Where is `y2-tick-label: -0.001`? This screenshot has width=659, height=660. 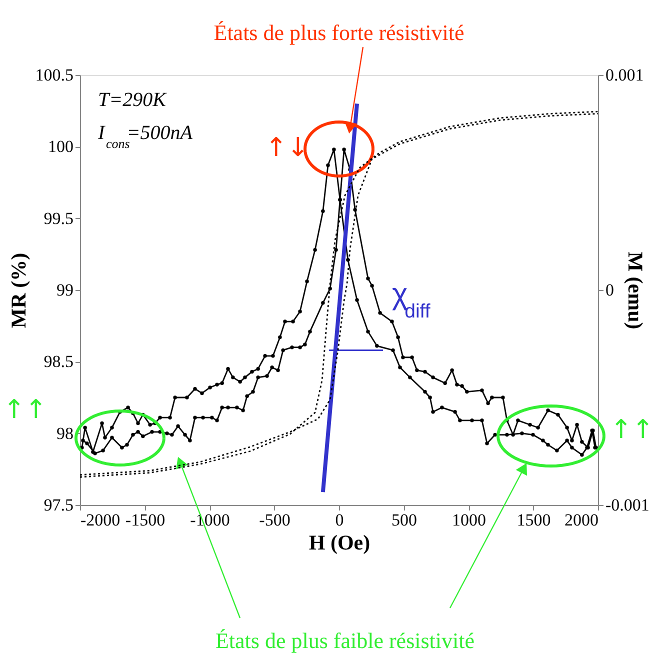
y2-tick-label: -0.001 is located at coordinates (628, 505).